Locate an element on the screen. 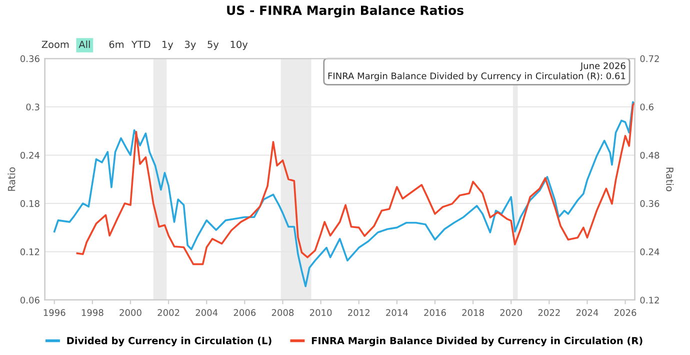 The width and height of the screenshot is (690, 355). y-tick-label: 0.06 is located at coordinates (30, 300).